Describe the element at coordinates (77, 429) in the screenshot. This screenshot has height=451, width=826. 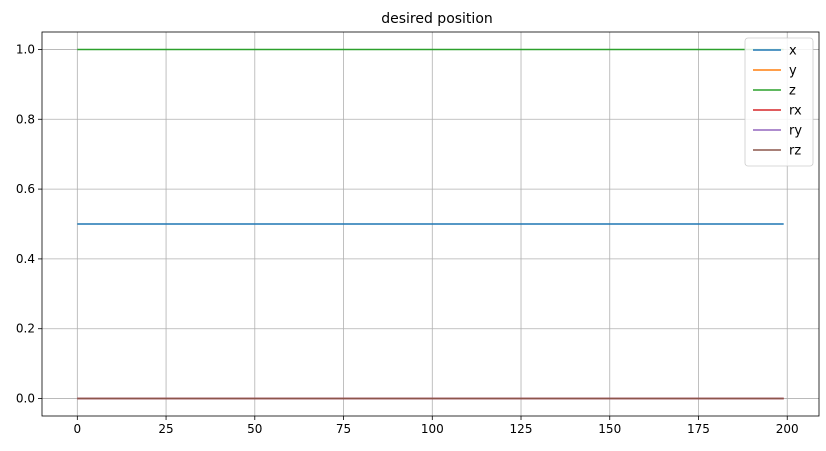
I see `x-tick-label: 0` at that location.